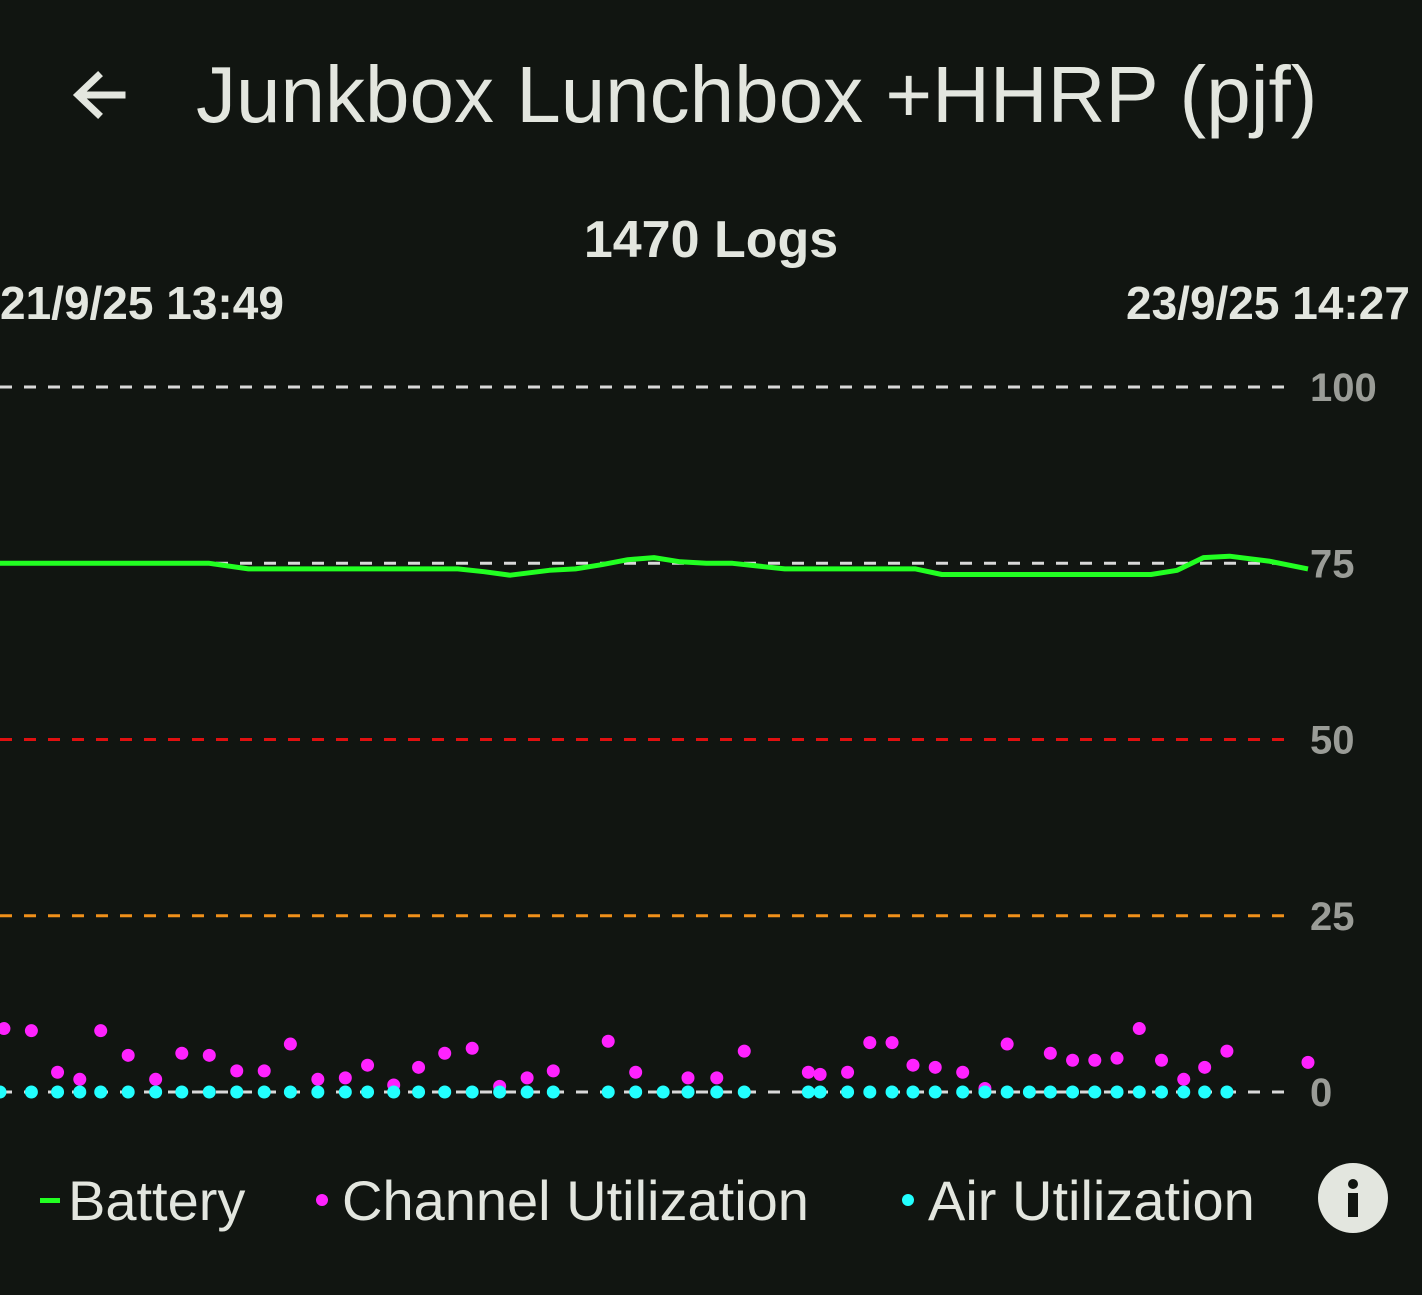 The width and height of the screenshot is (1422, 1295). I want to click on logs-count: 1470 Logs, so click(711, 240).